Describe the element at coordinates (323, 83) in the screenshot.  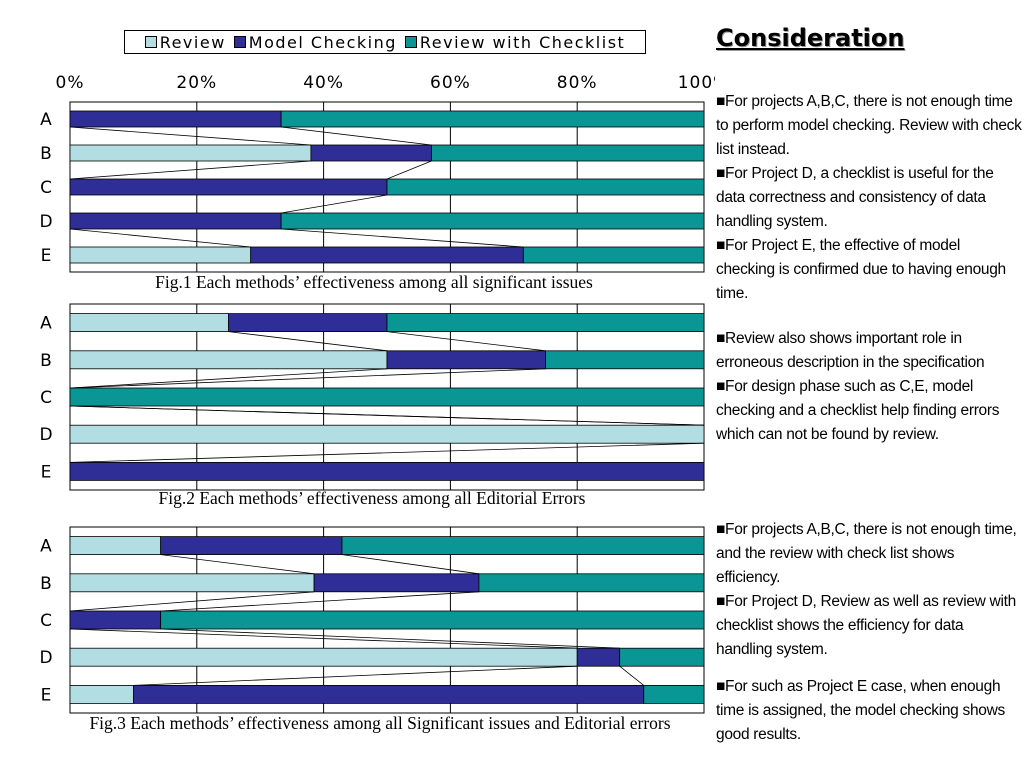
I see `x-tick-label: 40%` at that location.